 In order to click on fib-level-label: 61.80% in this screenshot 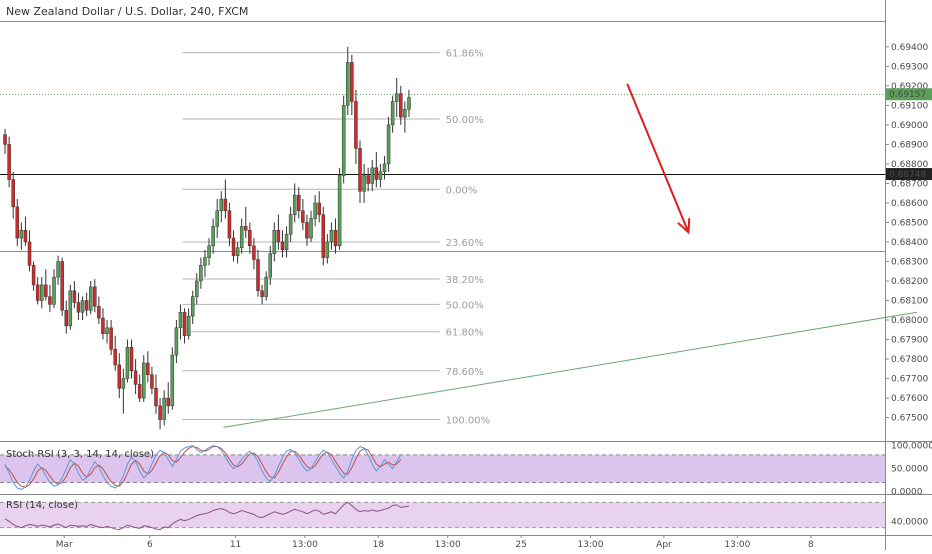, I will do `click(465, 333)`.